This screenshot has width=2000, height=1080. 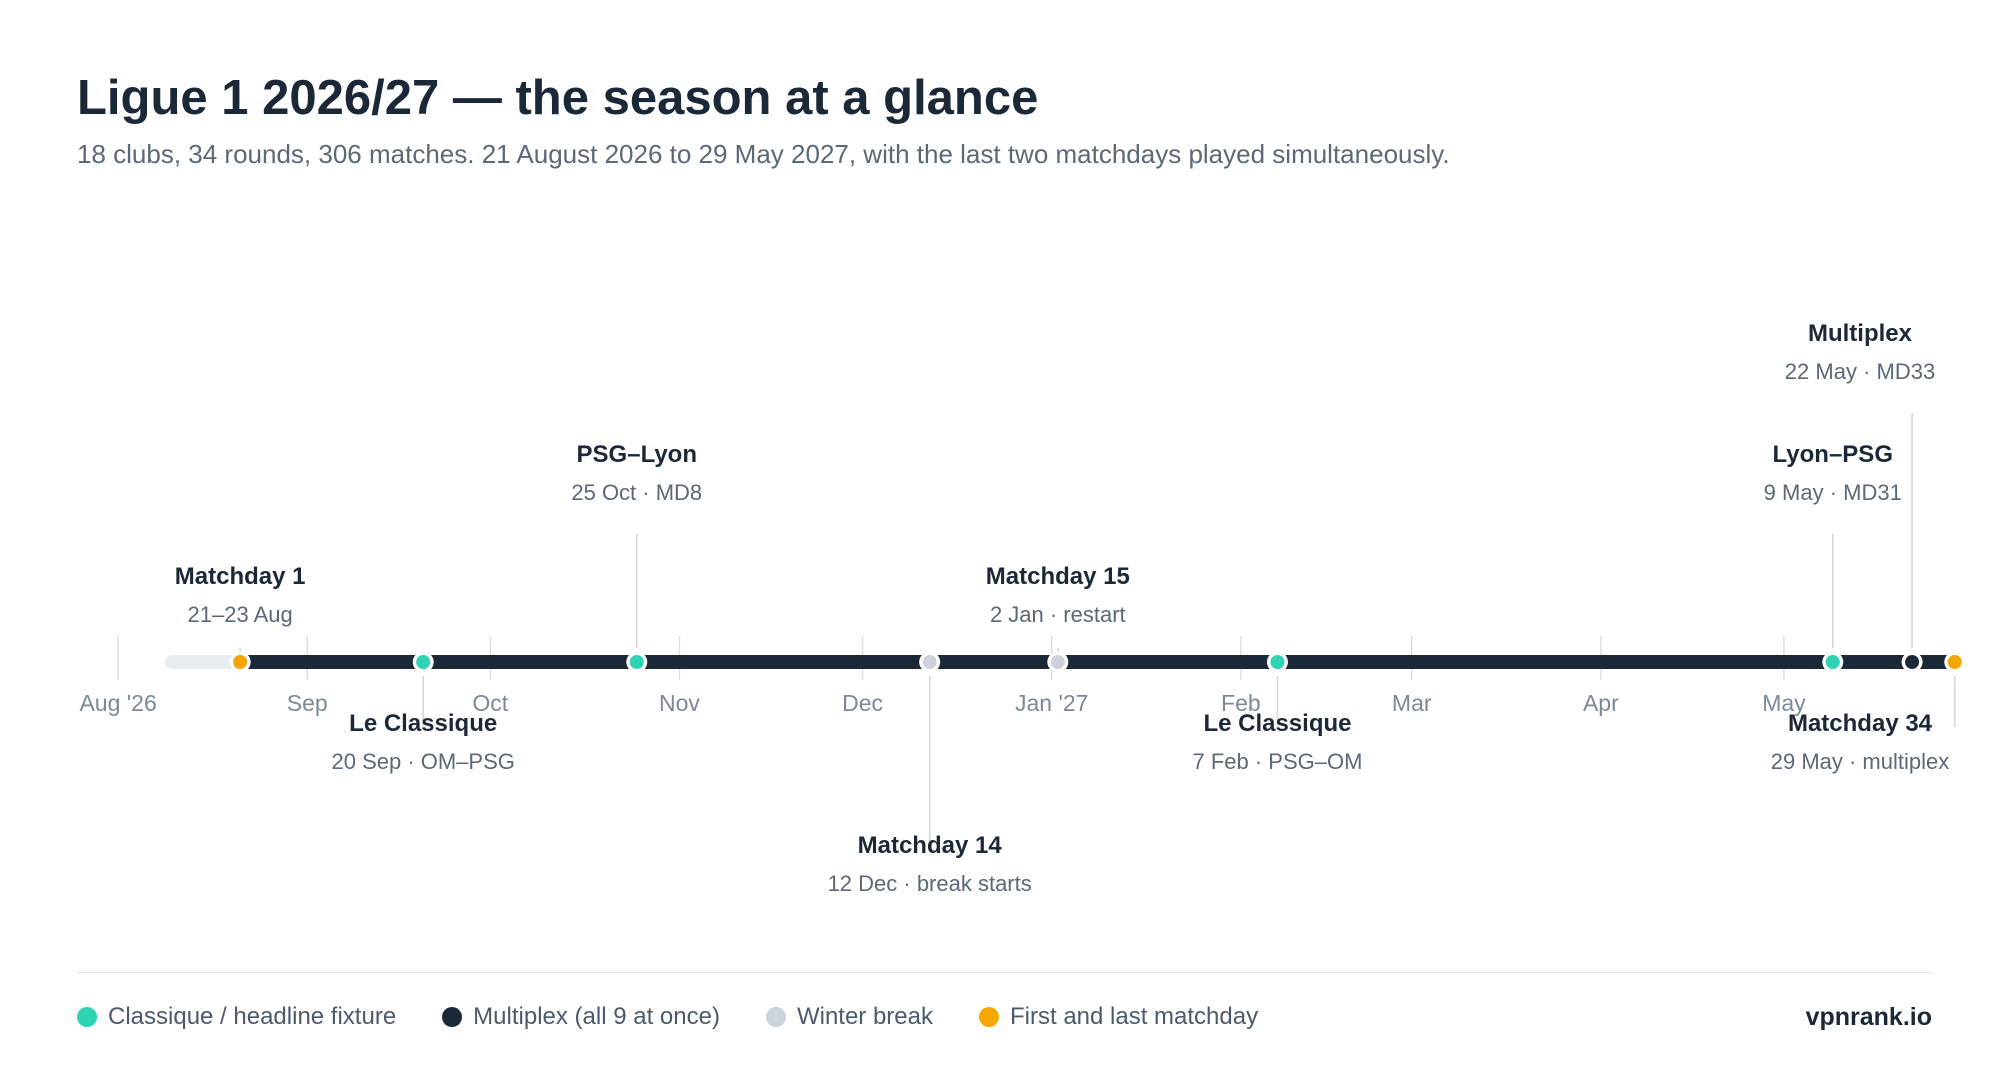 I want to click on legend-dot-multiplex, so click(x=452, y=1017).